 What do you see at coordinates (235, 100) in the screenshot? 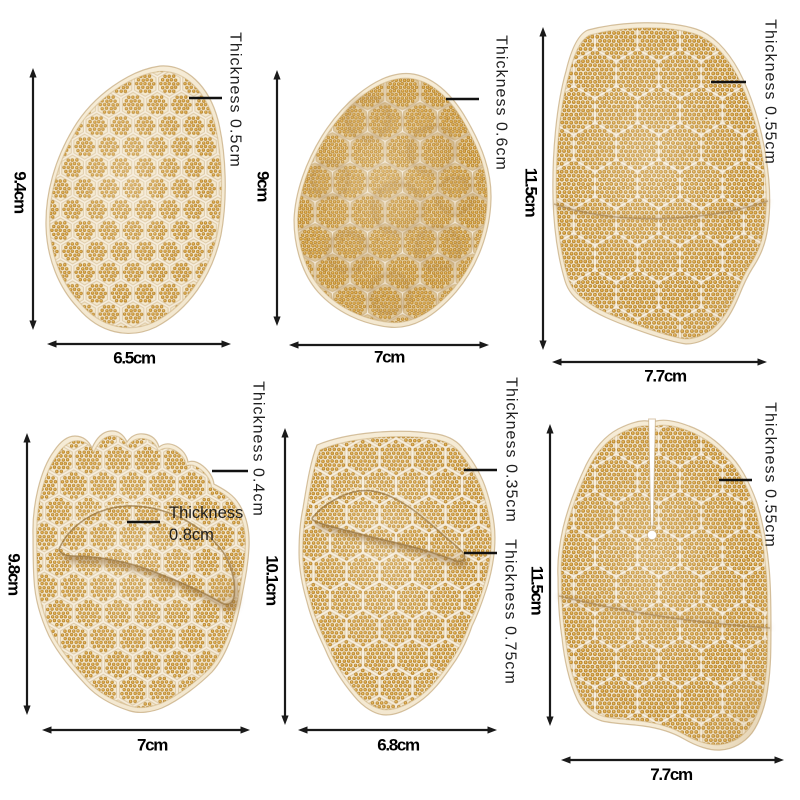
I see `svg-text: Thickness 0.5cm` at bounding box center [235, 100].